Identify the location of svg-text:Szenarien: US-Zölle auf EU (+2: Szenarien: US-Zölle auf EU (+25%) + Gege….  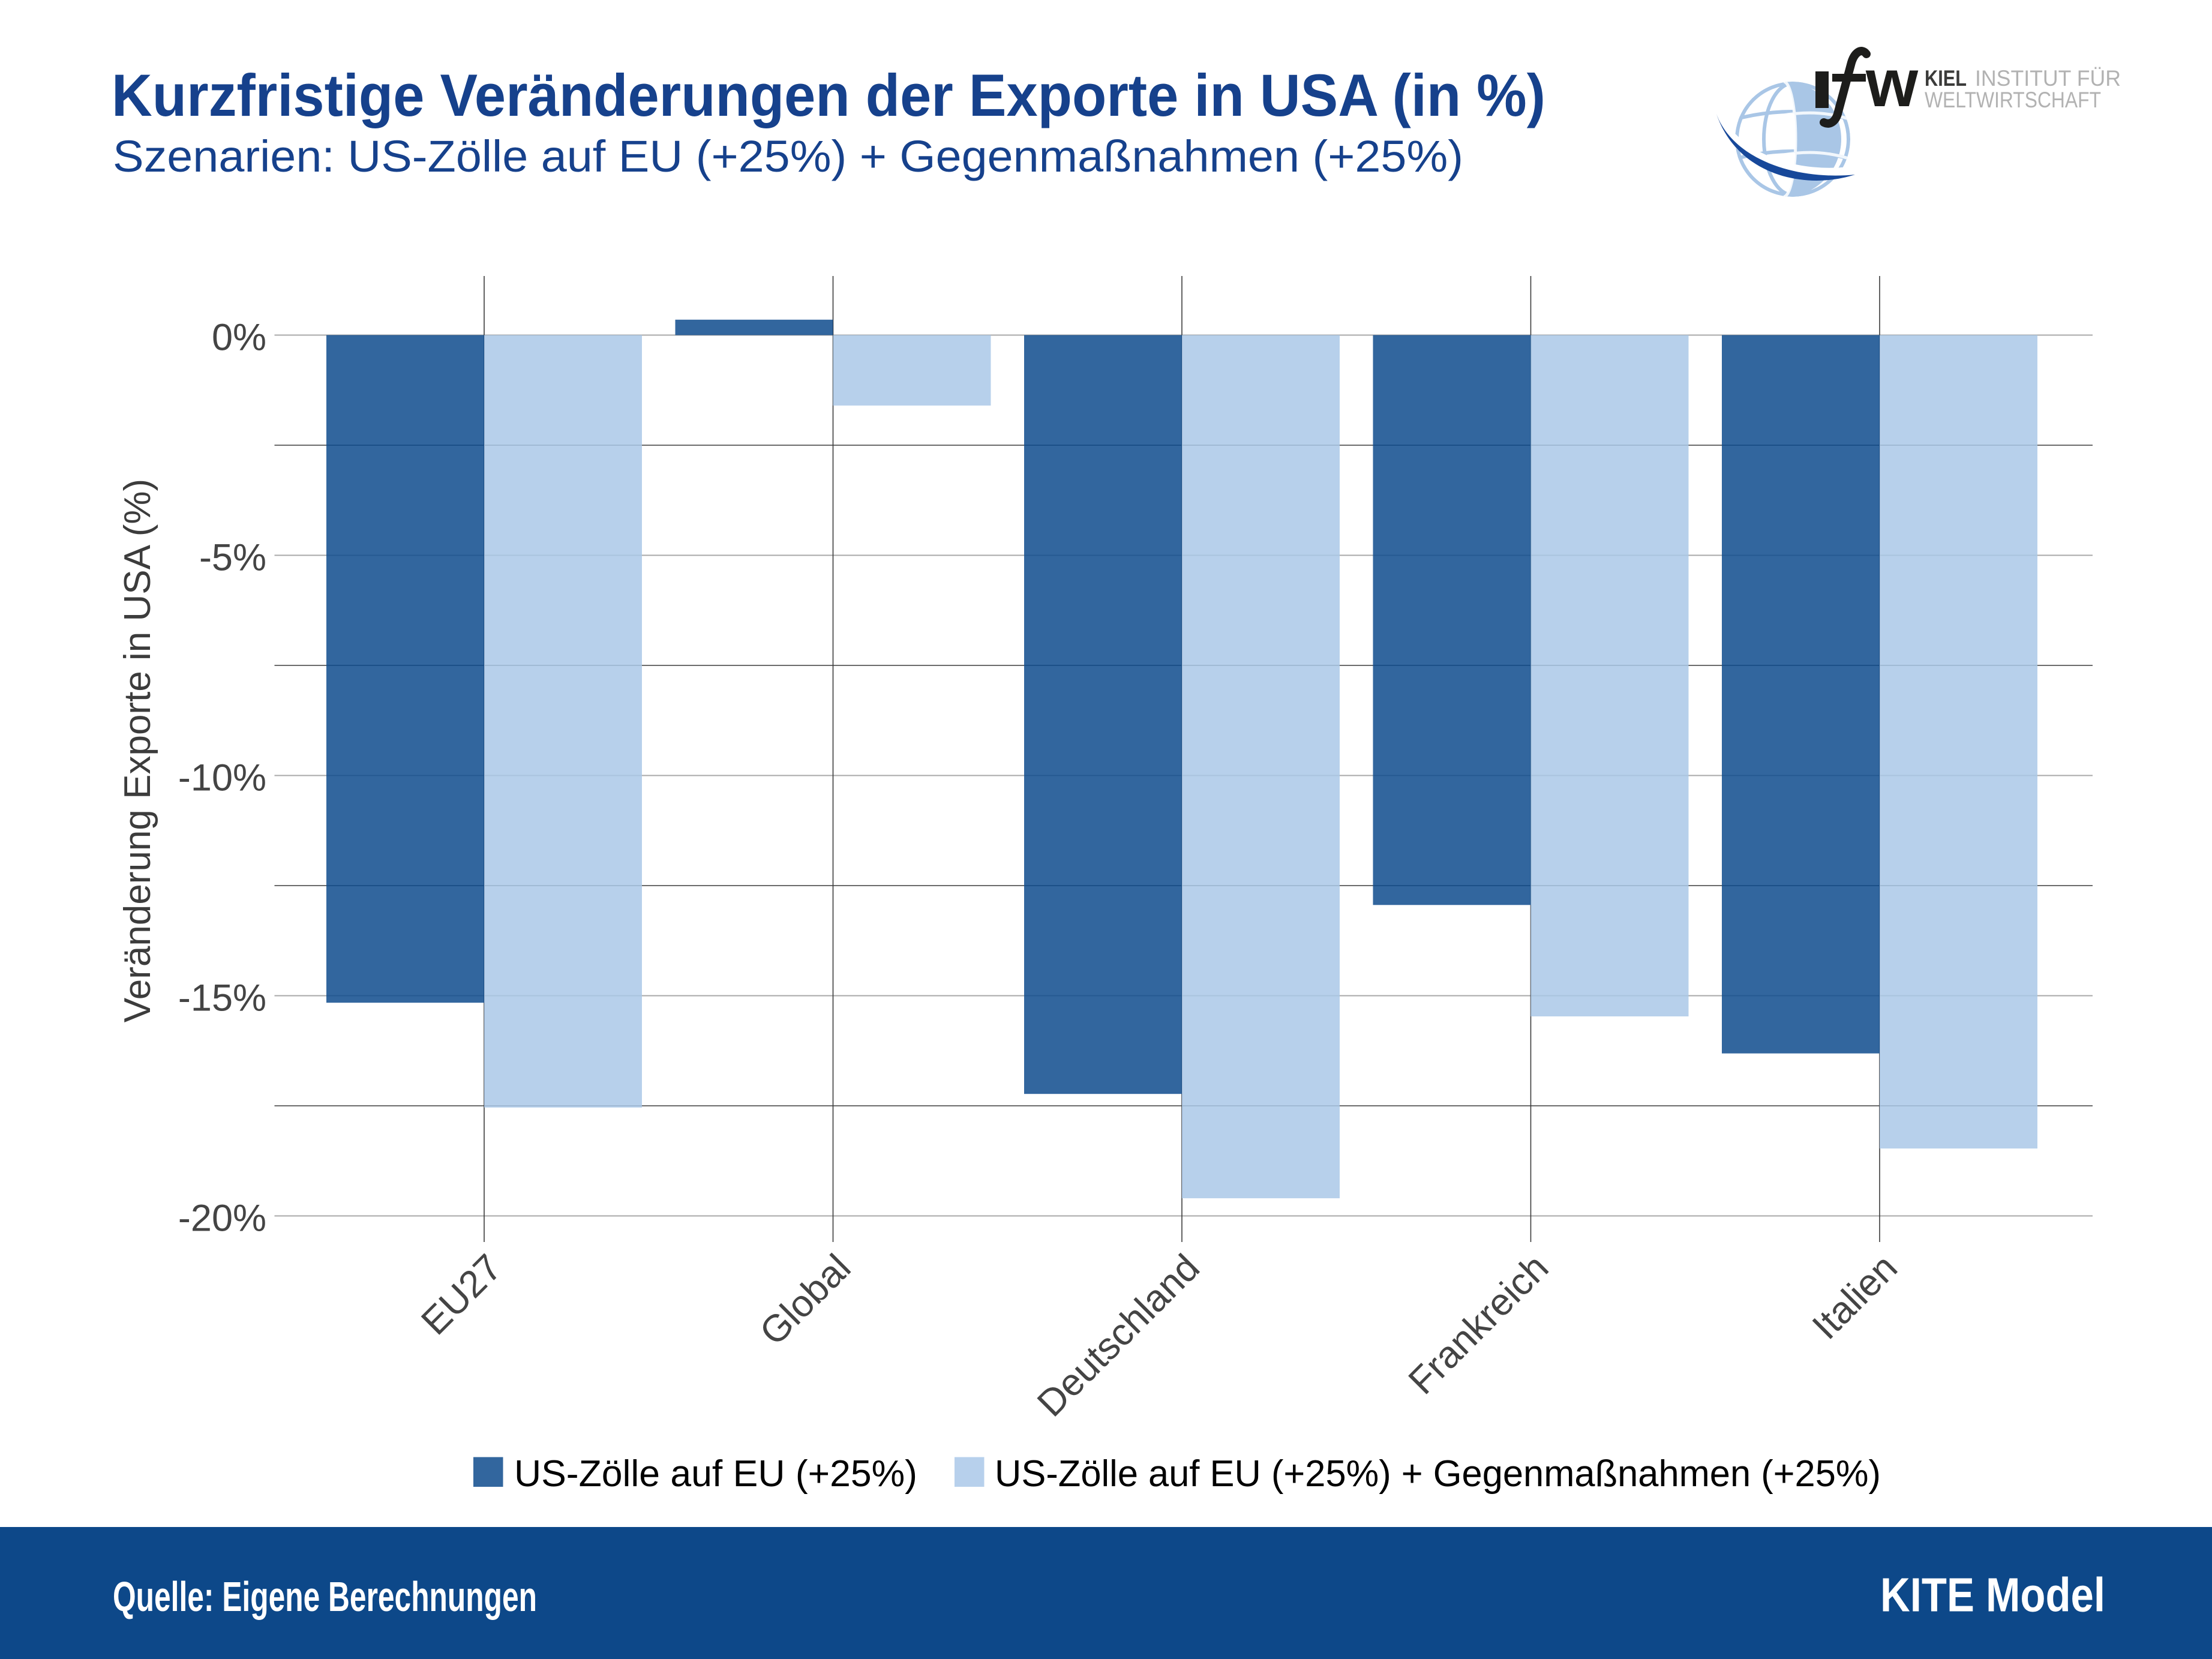
(788, 156).